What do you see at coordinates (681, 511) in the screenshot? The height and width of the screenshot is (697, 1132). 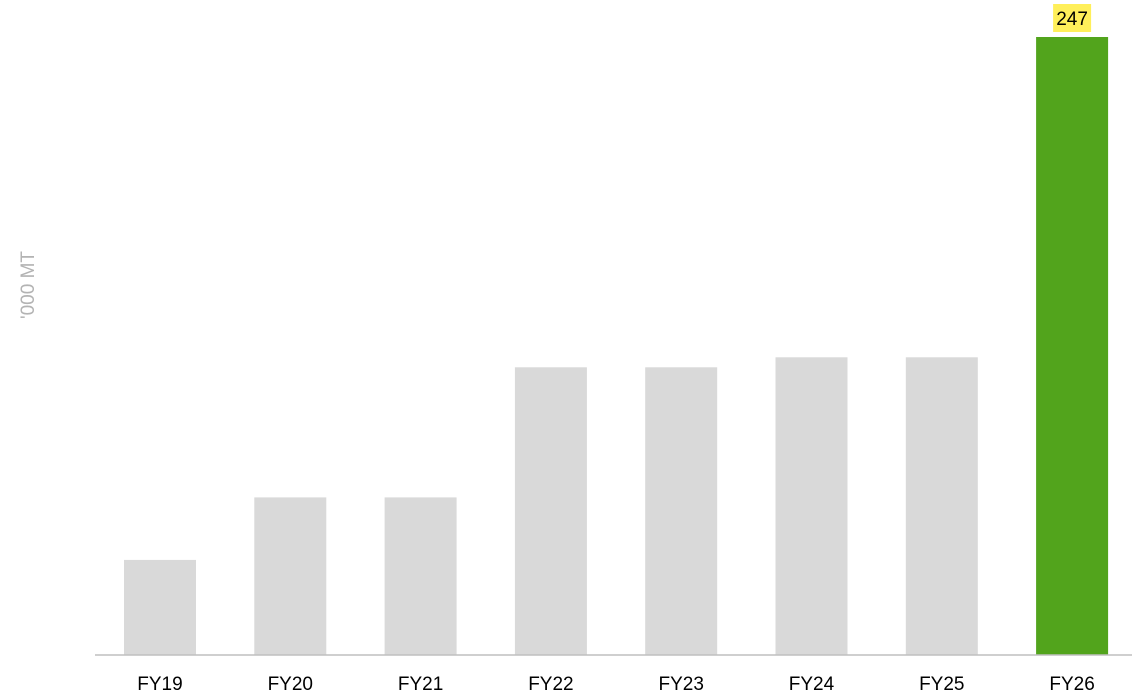 I see `bar-fy23` at bounding box center [681, 511].